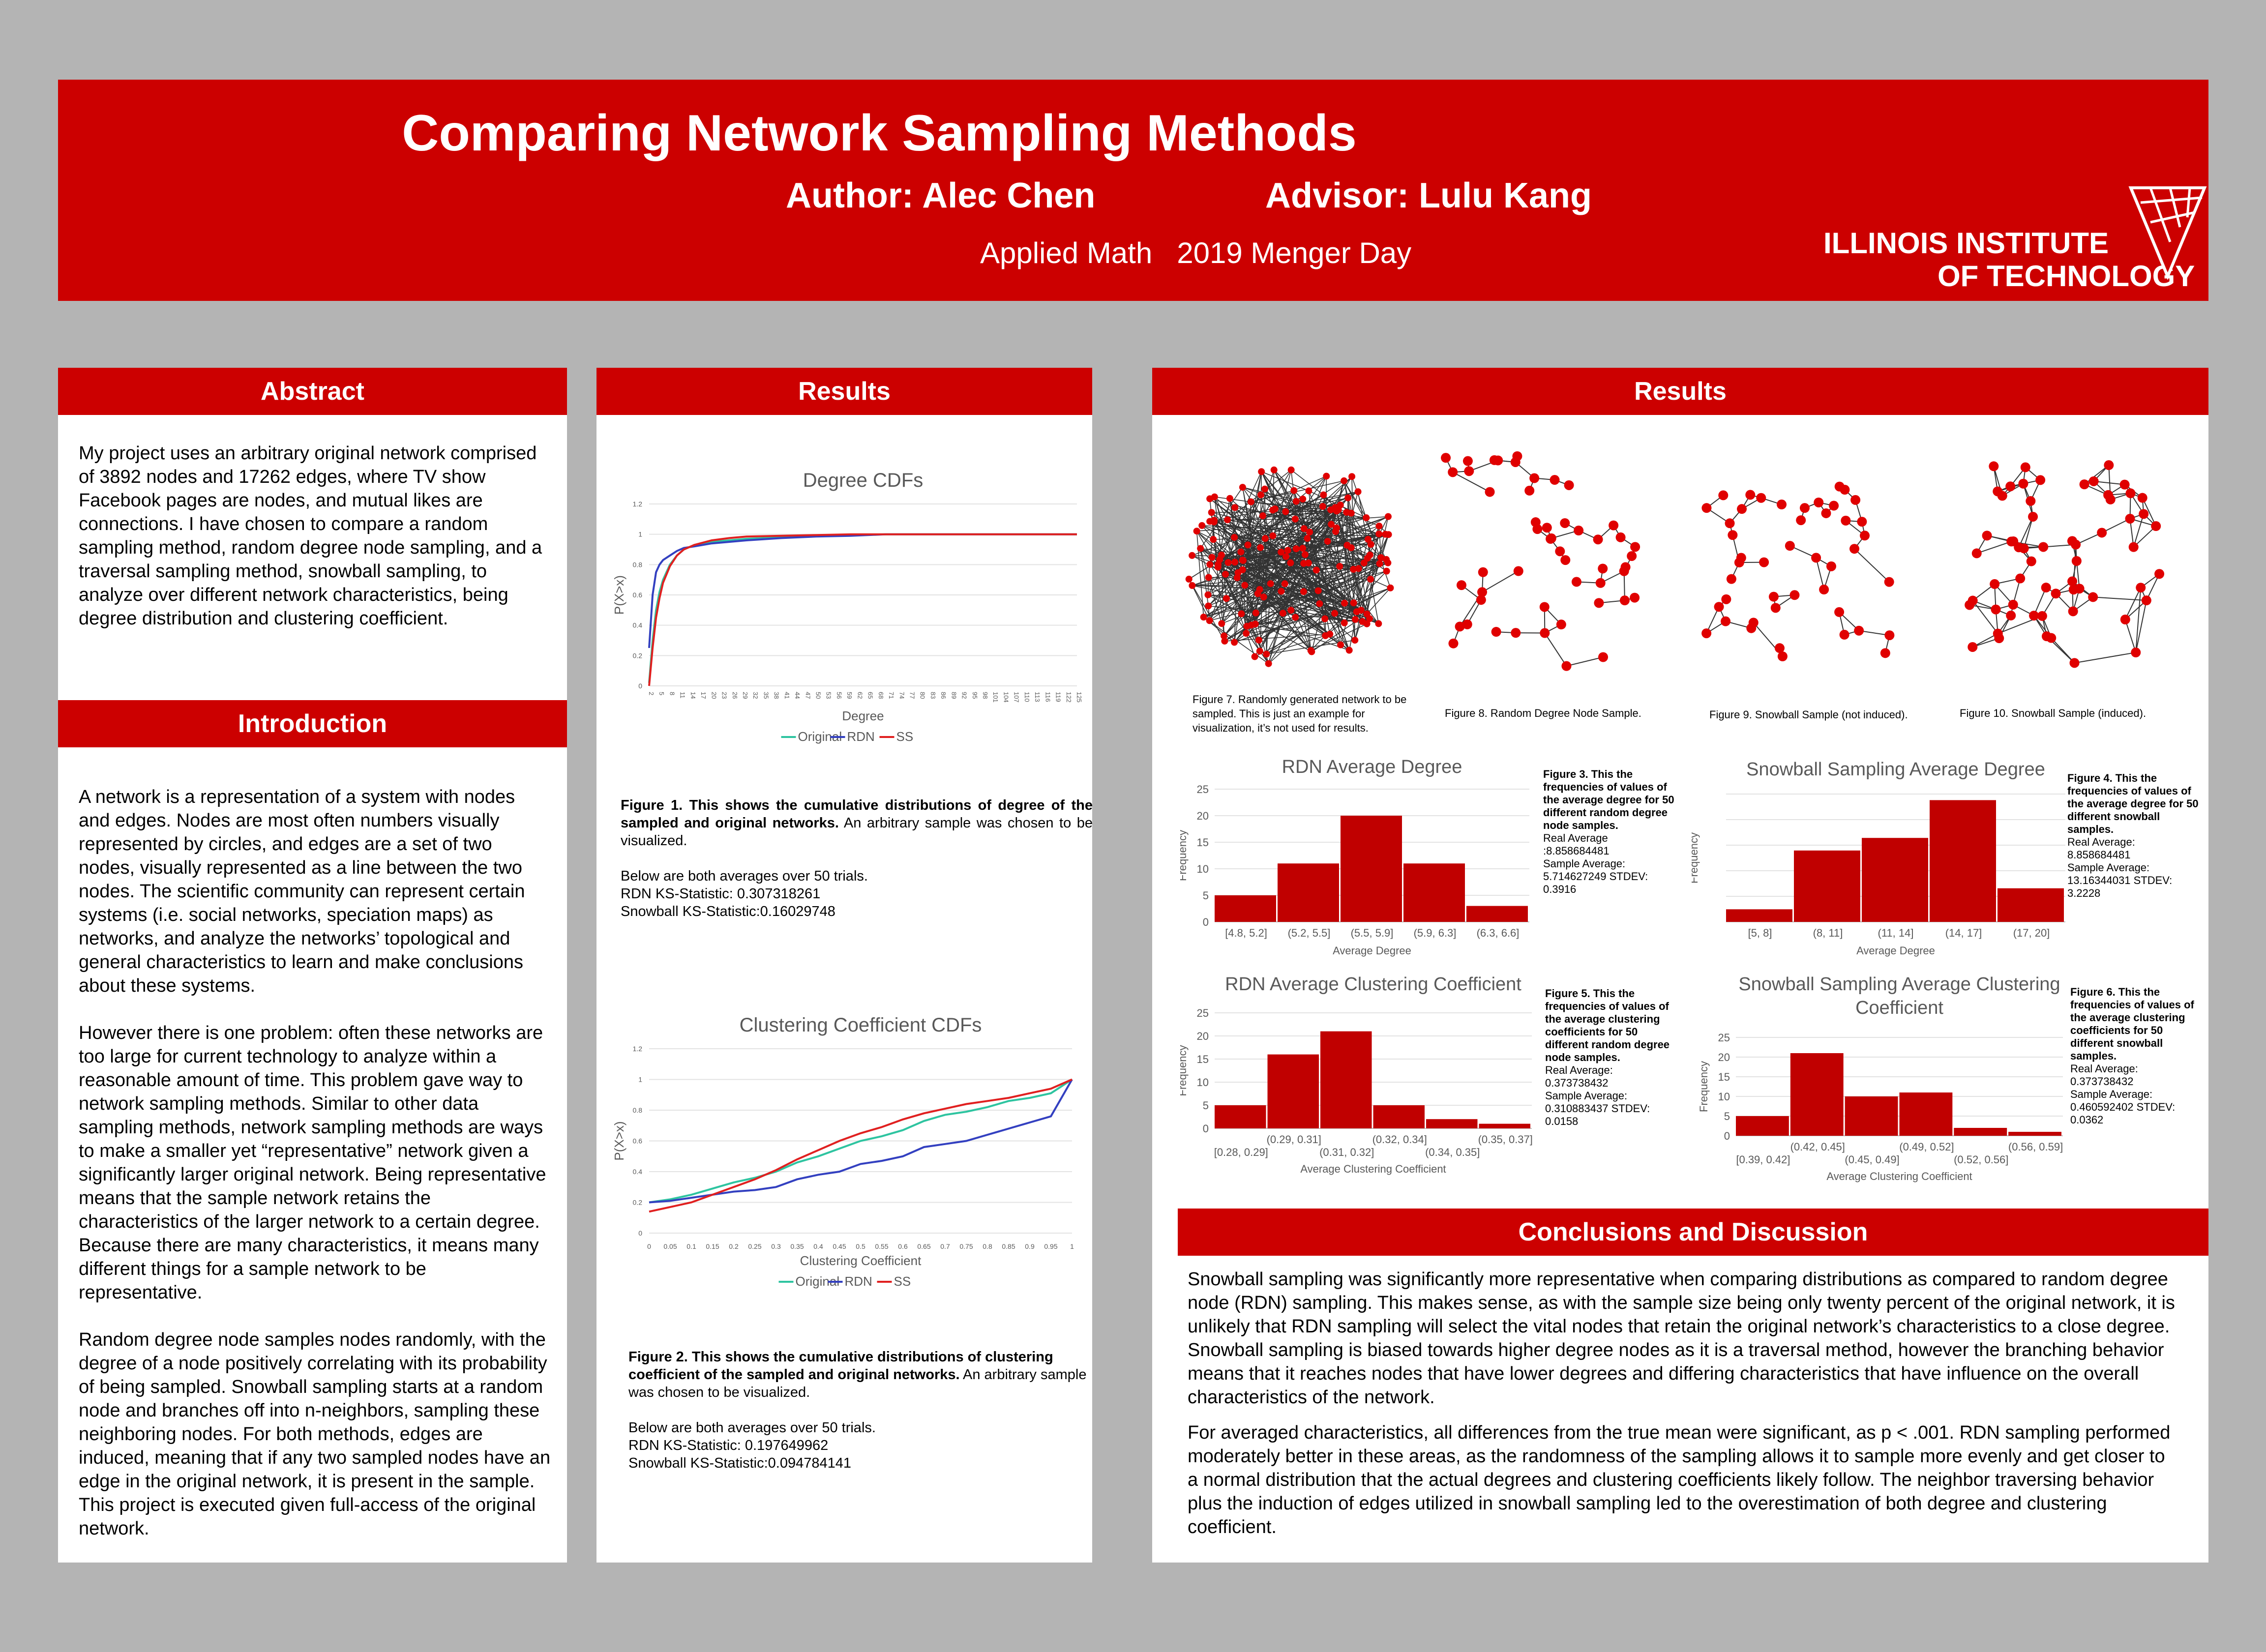 This screenshot has height=1652, width=2266. What do you see at coordinates (740, 1463) in the screenshot?
I see `figure-2-snowball-ks: Snowball KS-Statistic:0.094784141` at bounding box center [740, 1463].